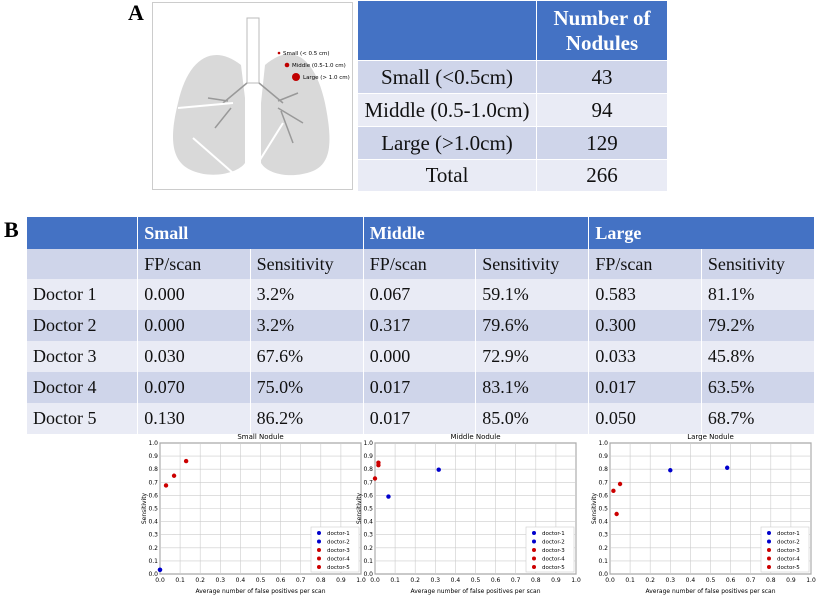  I want to click on table-row: Large (>1.0cm) 129, so click(512, 143).